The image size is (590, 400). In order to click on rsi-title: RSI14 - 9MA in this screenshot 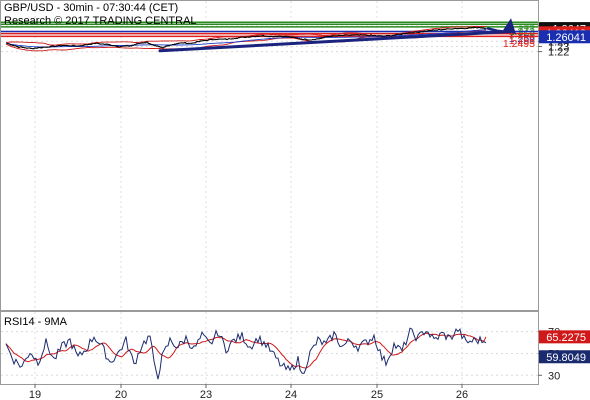, I will do `click(36, 322)`.